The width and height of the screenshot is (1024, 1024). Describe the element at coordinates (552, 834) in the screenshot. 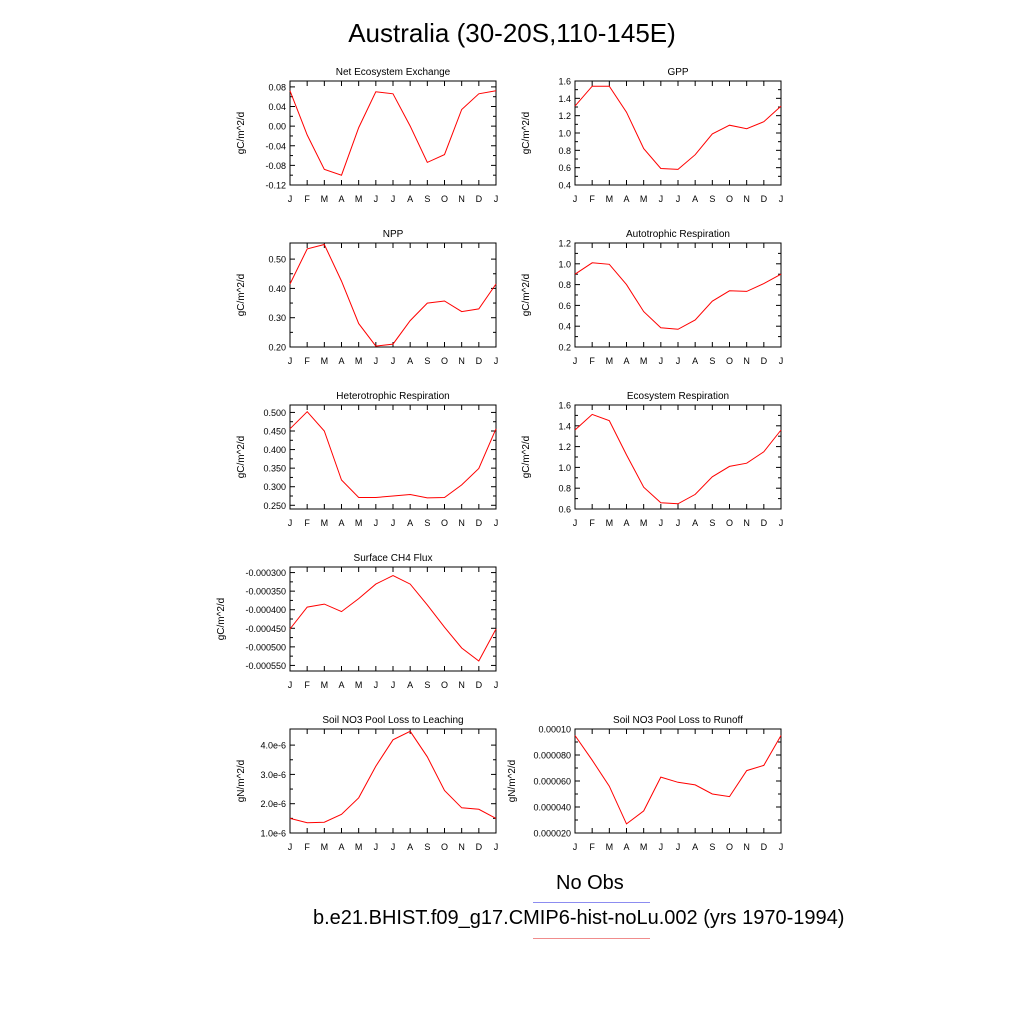

I see `y-tick-label: 0.000020` at that location.